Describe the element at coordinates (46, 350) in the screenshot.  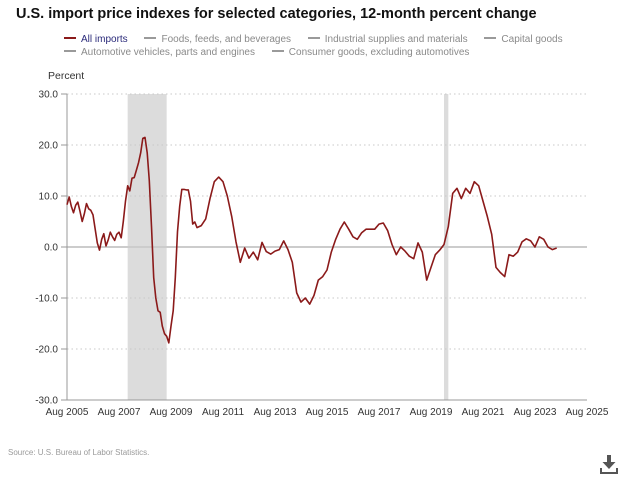
I see `y-tick-label: -20.0` at that location.